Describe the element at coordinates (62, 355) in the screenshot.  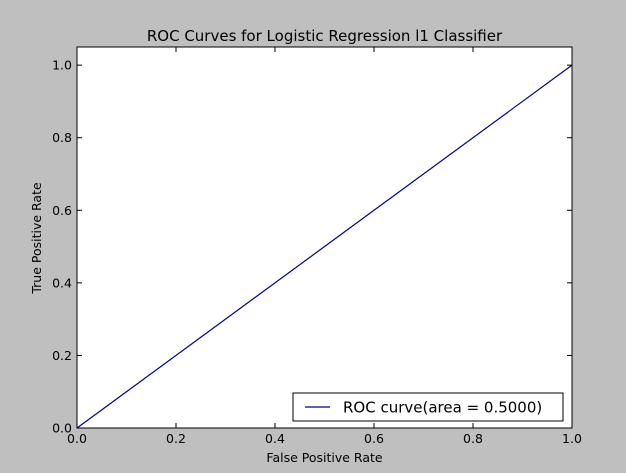
I see `y-tick-label: 0.2` at that location.